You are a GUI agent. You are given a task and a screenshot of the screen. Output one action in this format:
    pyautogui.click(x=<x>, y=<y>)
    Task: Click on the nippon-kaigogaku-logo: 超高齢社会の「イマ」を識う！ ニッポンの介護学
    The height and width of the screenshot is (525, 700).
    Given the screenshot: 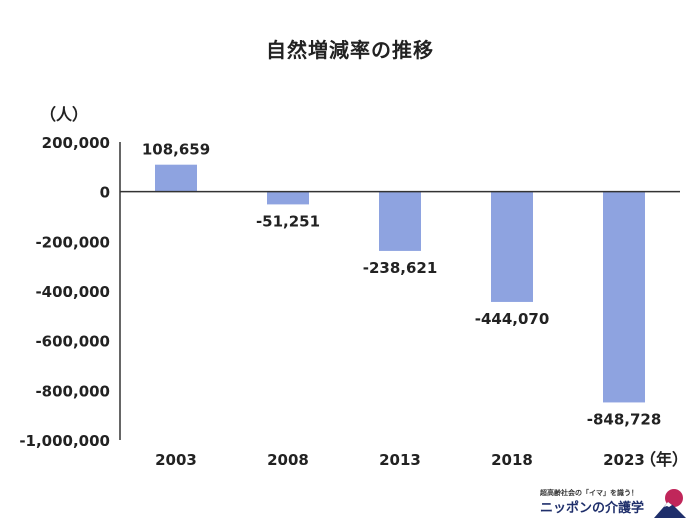 What is the action you would take?
    pyautogui.click(x=615, y=502)
    